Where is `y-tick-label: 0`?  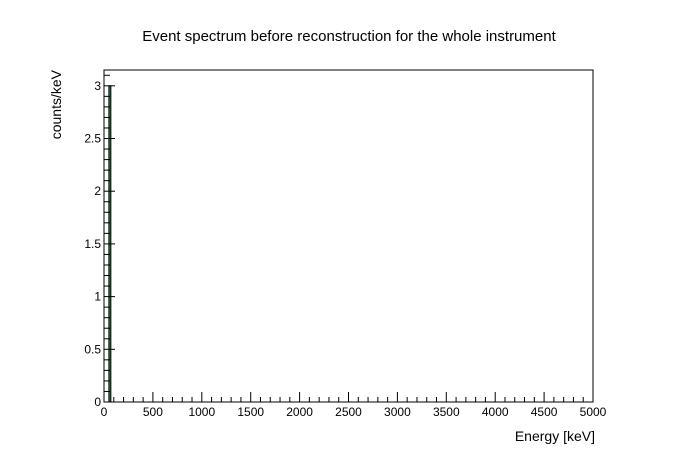
y-tick-label: 0 is located at coordinates (97, 402).